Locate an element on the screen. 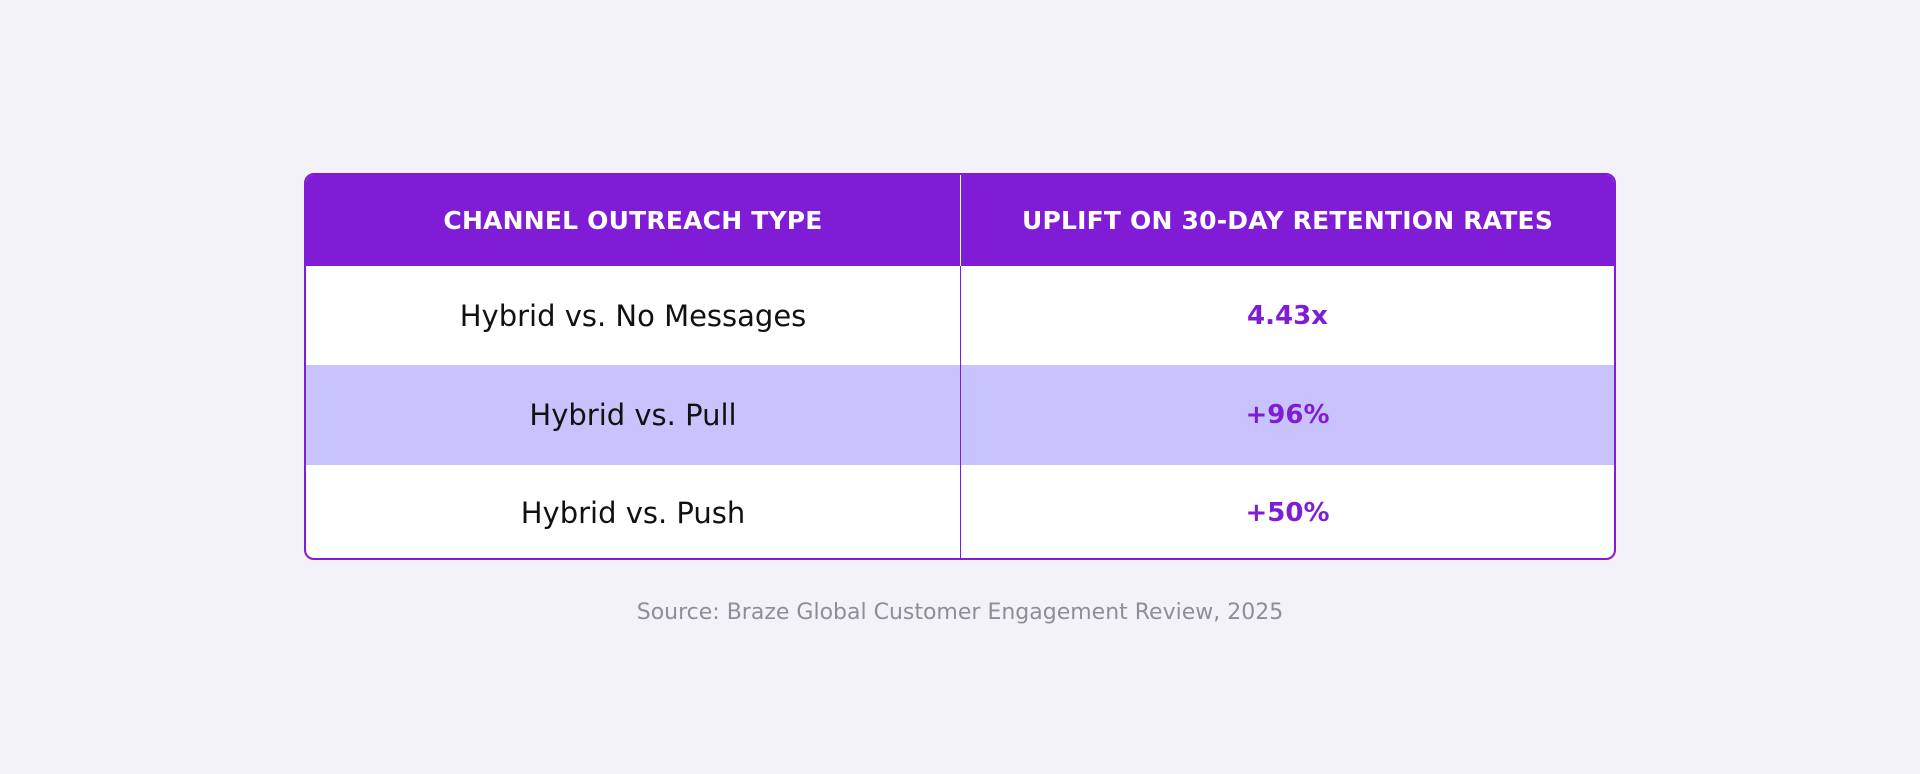  uplift-cell: 4.43x is located at coordinates (1287, 315).